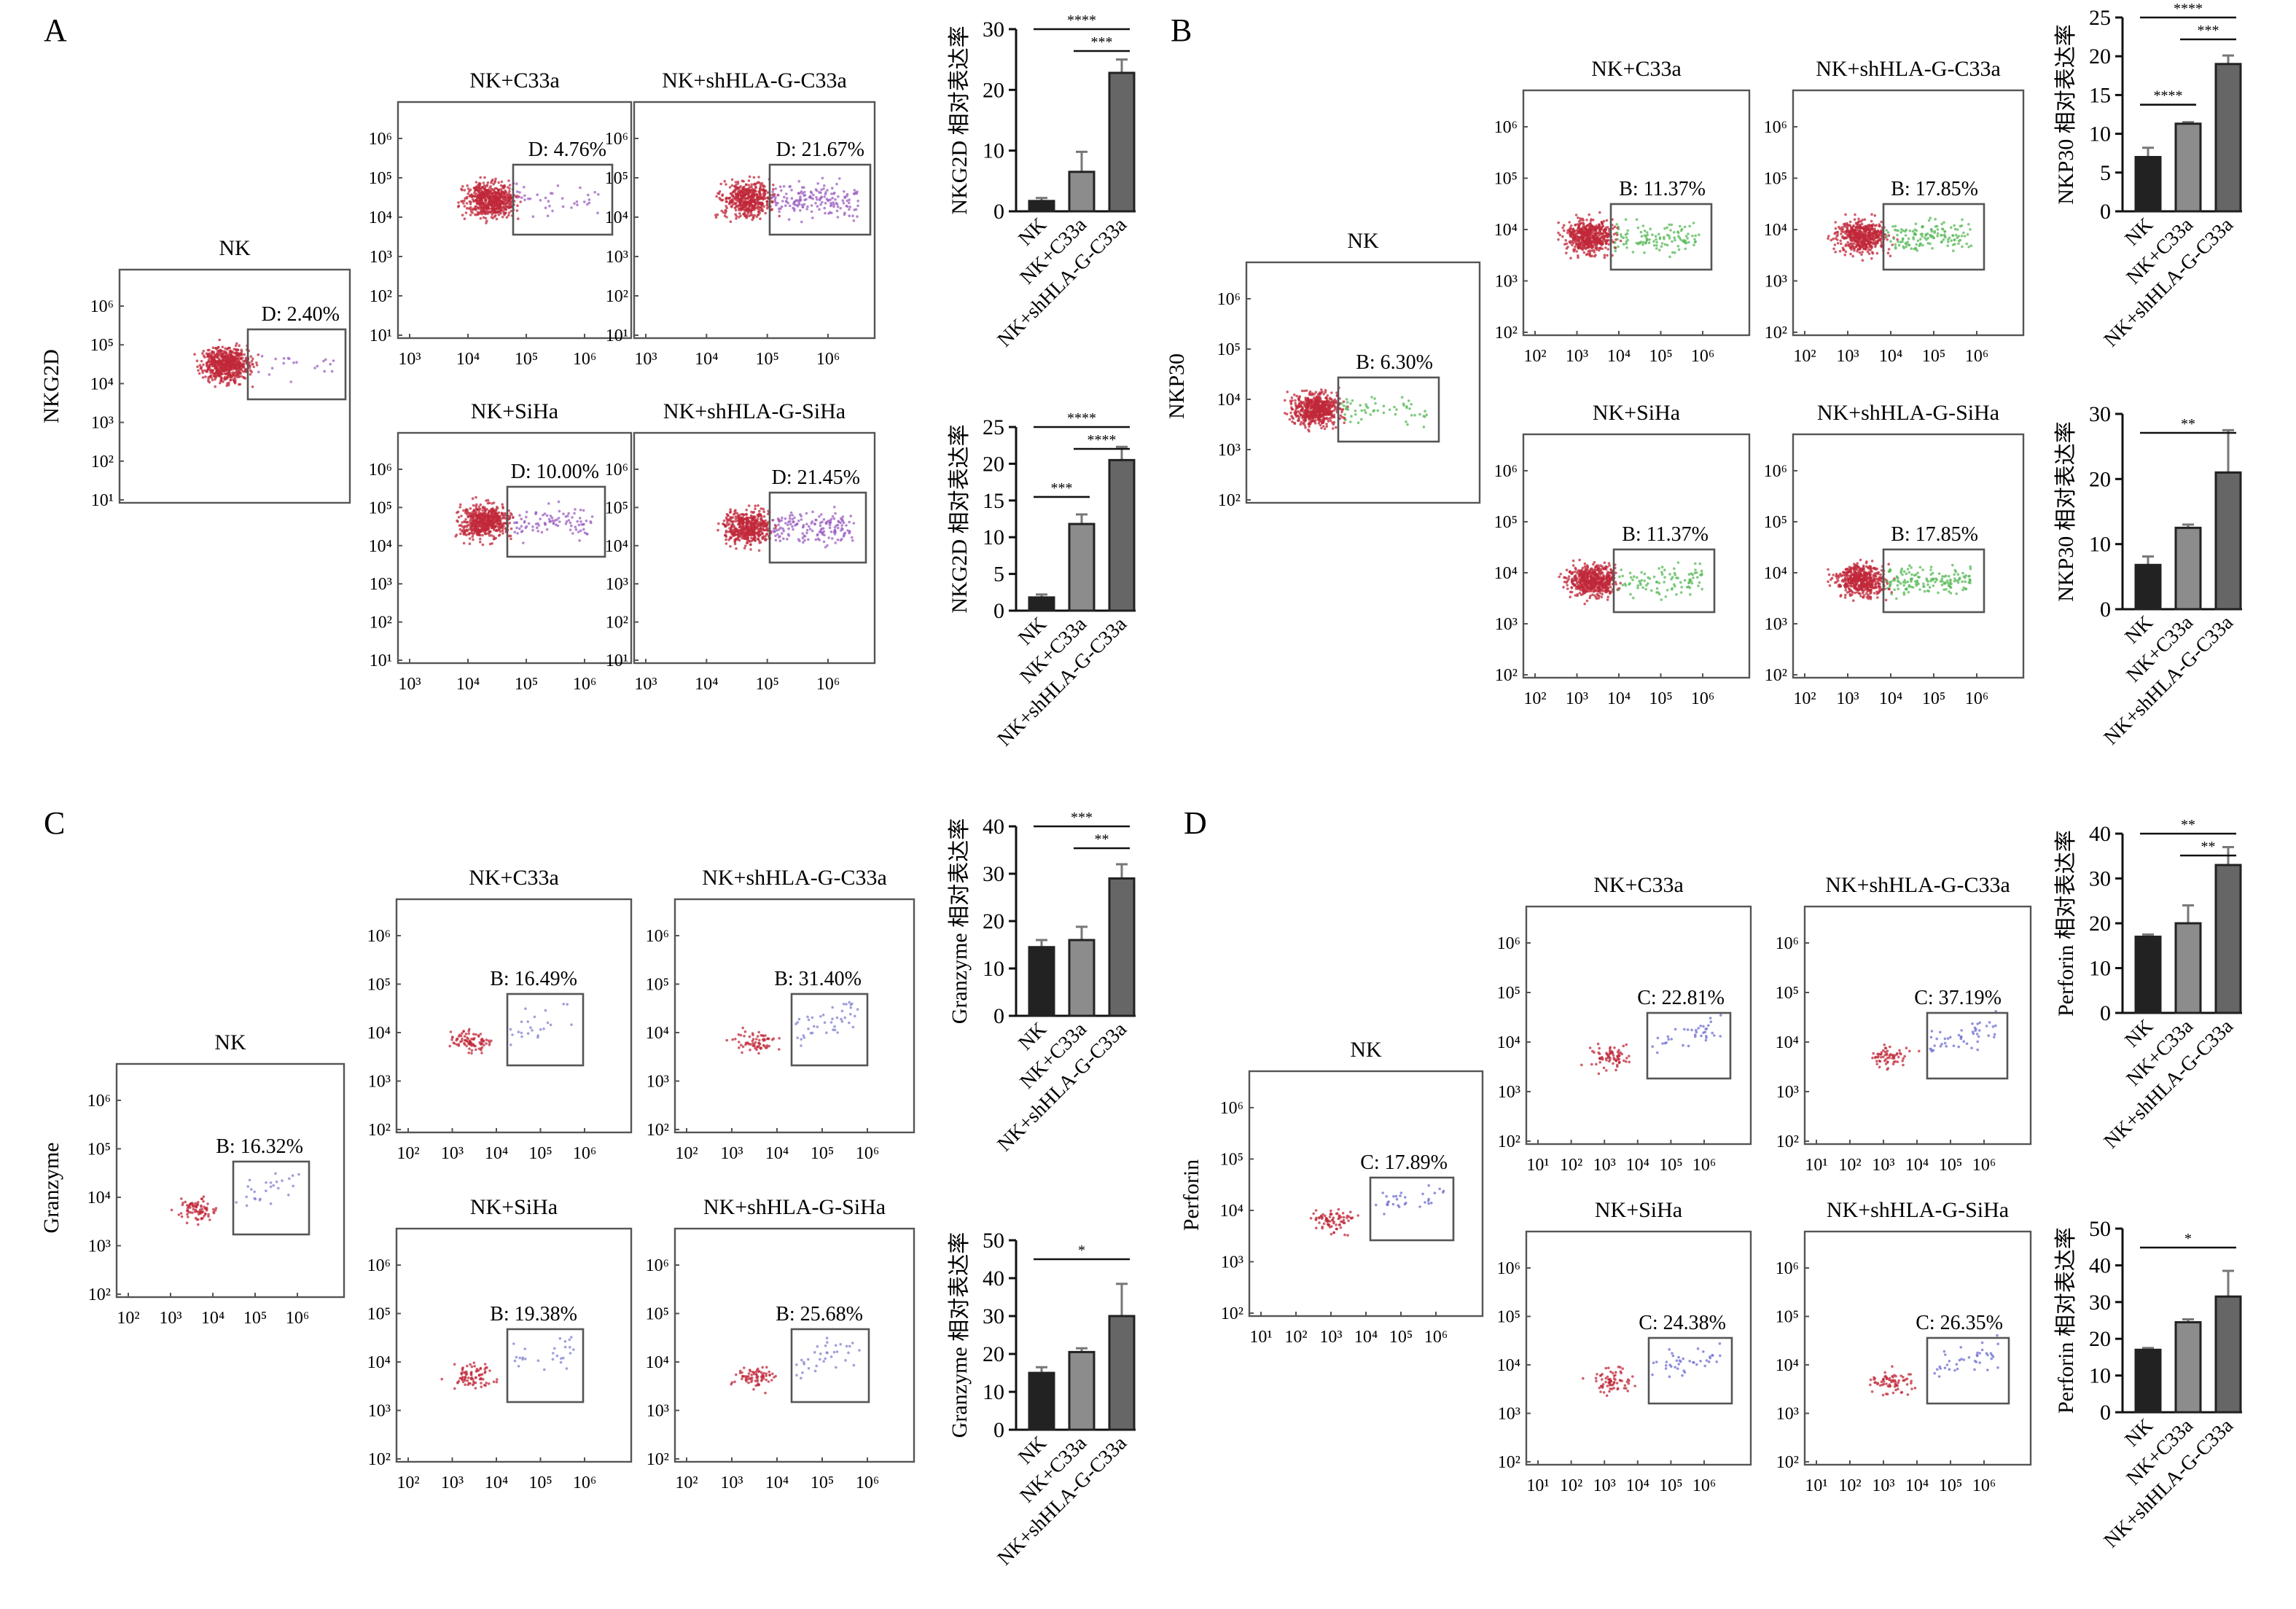 This screenshot has height=1609, width=2296. Describe the element at coordinates (994, 501) in the screenshot. I see `y-tick-label: 15` at that location.